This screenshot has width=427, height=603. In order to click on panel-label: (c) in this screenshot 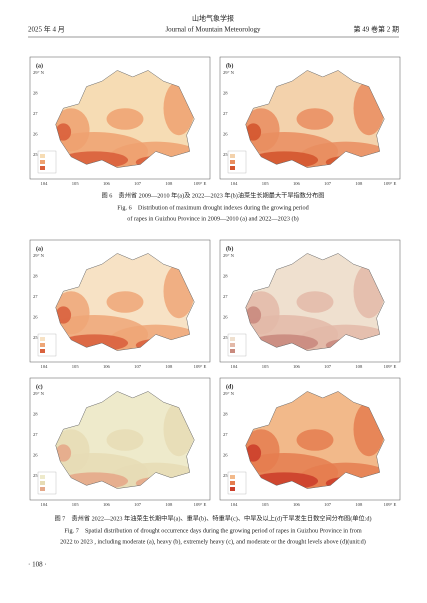, I will do `click(39, 386)`.